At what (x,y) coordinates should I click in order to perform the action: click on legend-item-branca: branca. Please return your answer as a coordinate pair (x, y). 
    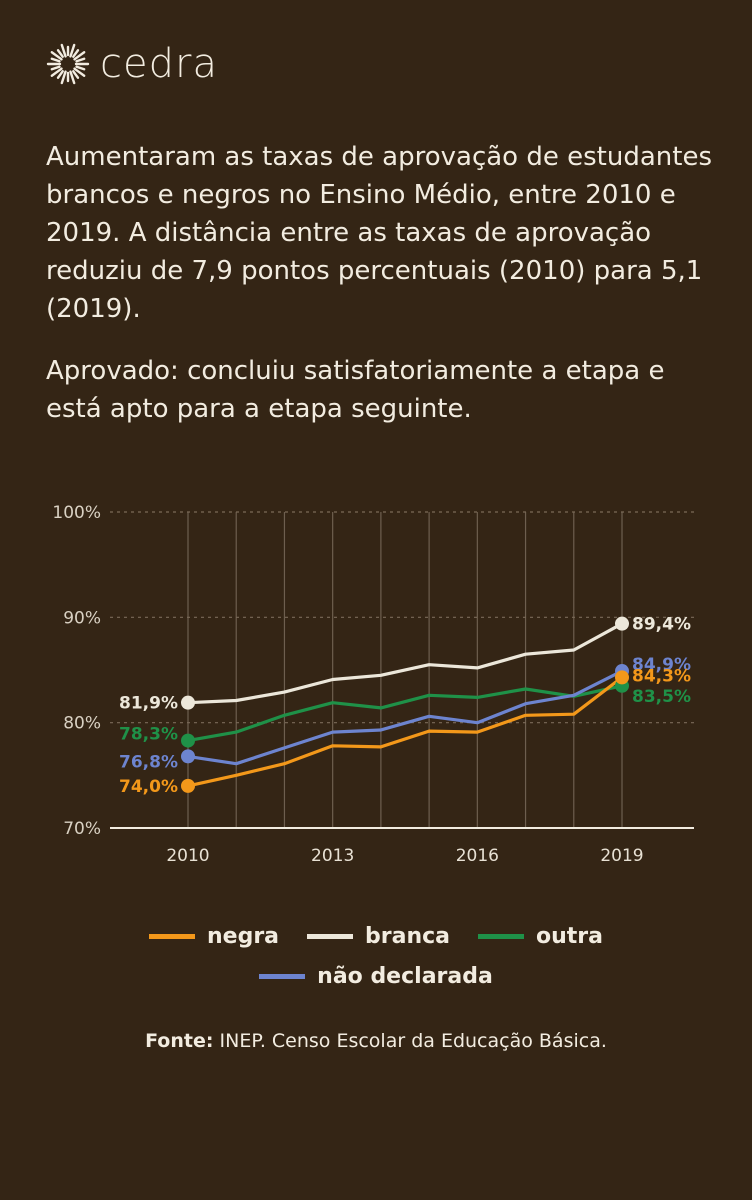
    Looking at the image, I should click on (378, 936).